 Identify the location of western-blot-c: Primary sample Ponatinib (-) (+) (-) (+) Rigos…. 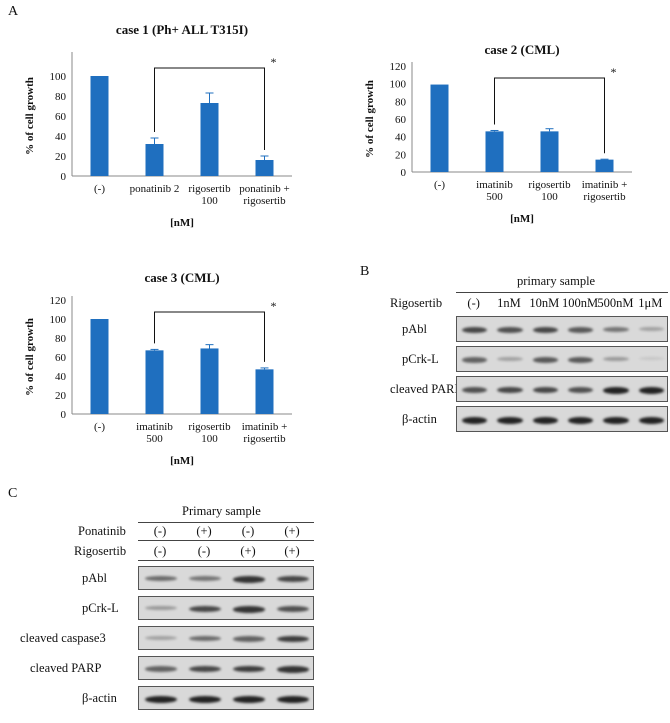
(170, 610).